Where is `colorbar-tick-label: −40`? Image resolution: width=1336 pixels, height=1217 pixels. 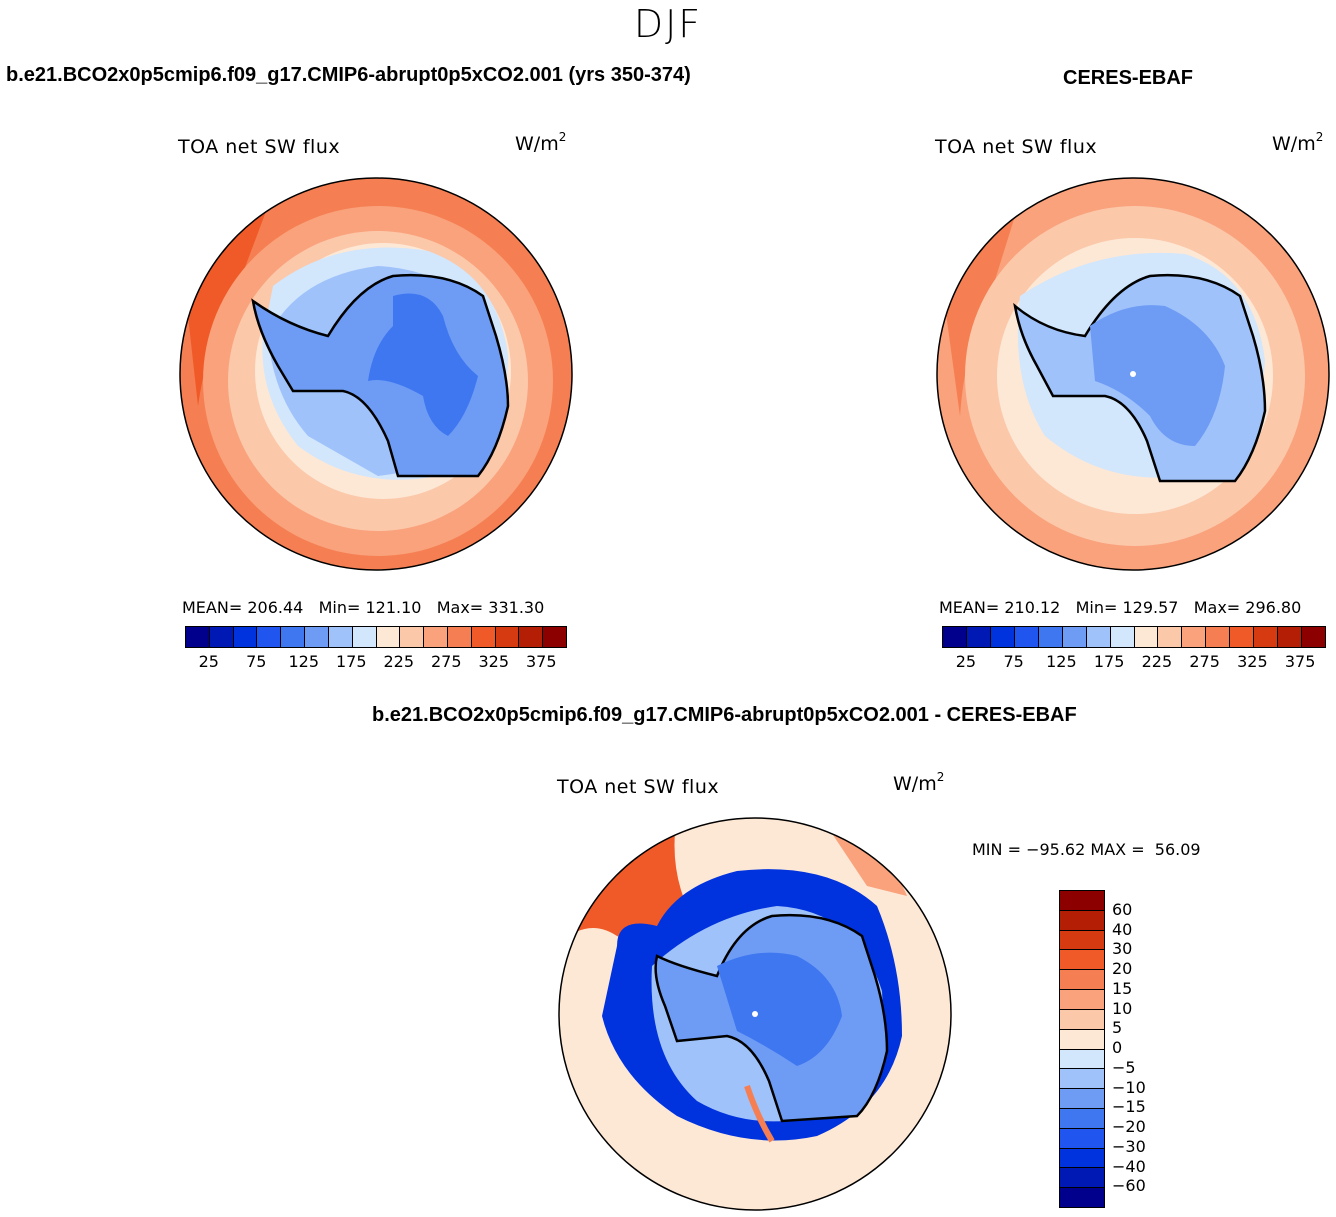 colorbar-tick-label: −40 is located at coordinates (1129, 1166).